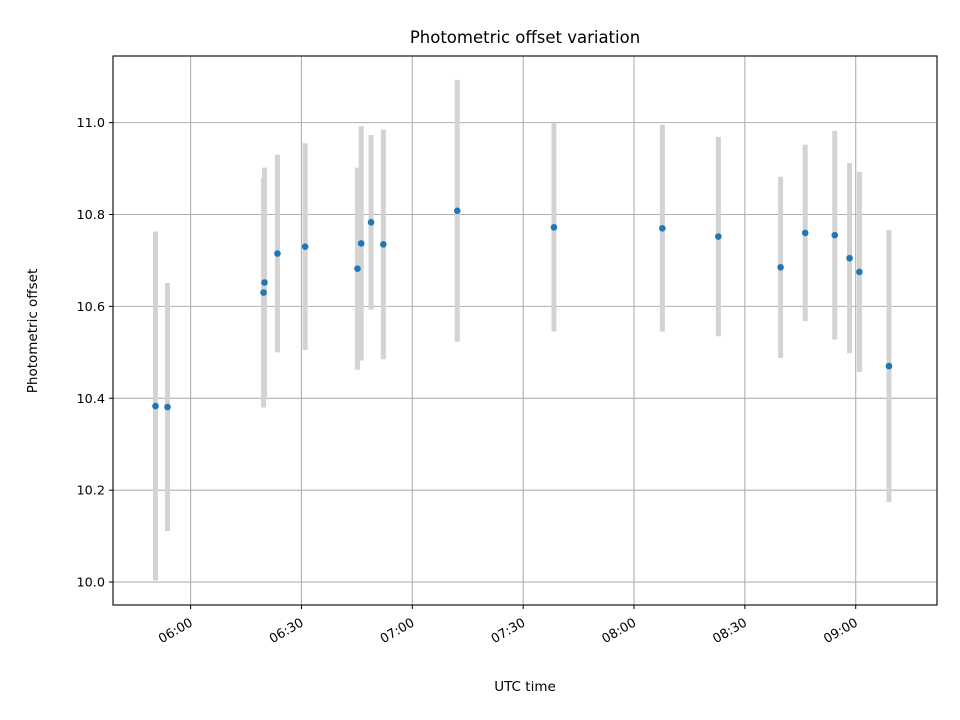 This screenshot has height=720, width=960. What do you see at coordinates (91, 307) in the screenshot?
I see `y-tick-label: 10.6` at bounding box center [91, 307].